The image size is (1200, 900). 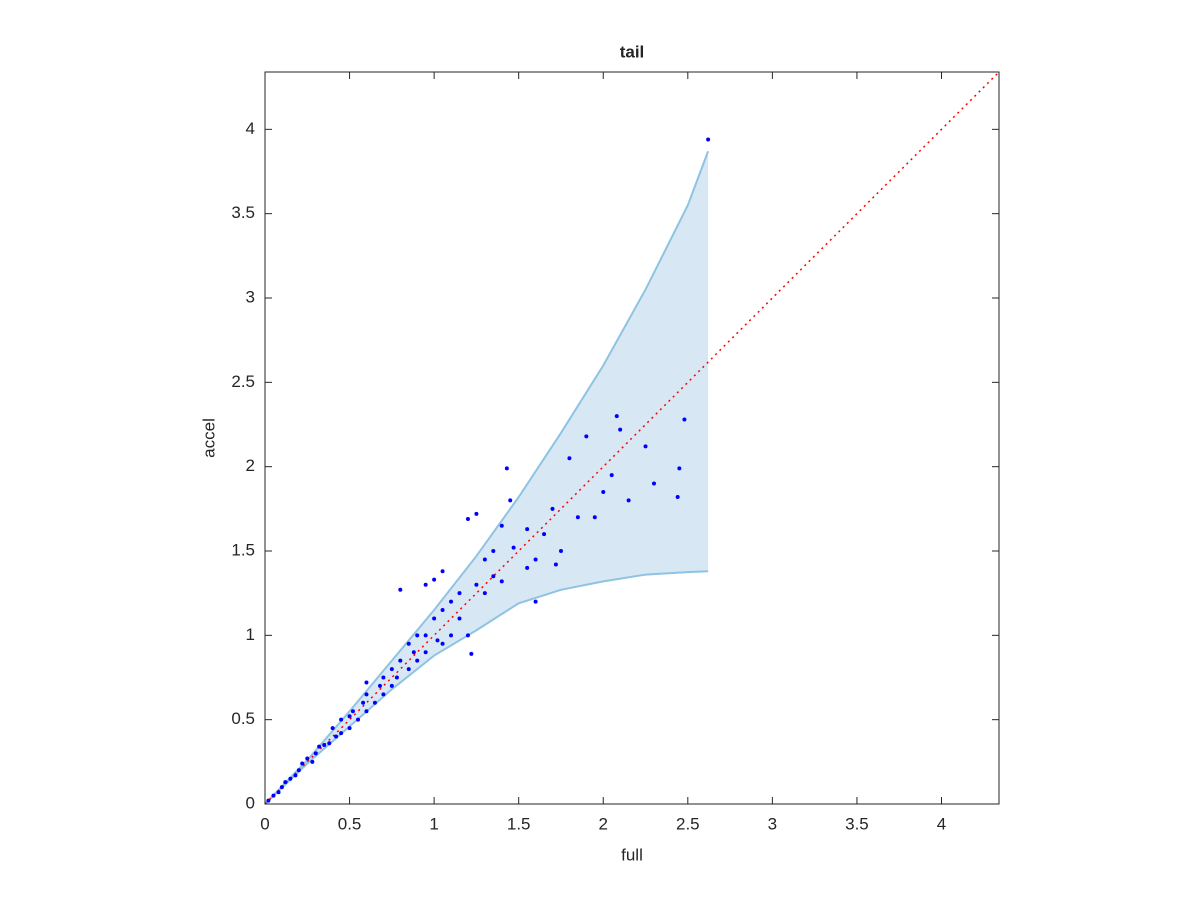 I want to click on x-tick-label: 3.5, so click(x=857, y=823).